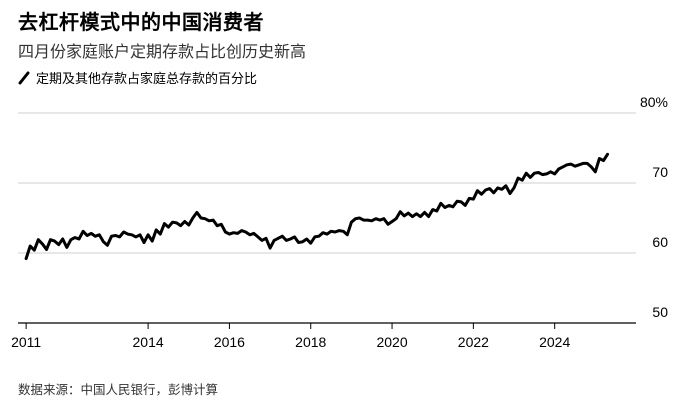  I want to click on chart-title: 去杠杆模式中的中国消费者, so click(141, 22).